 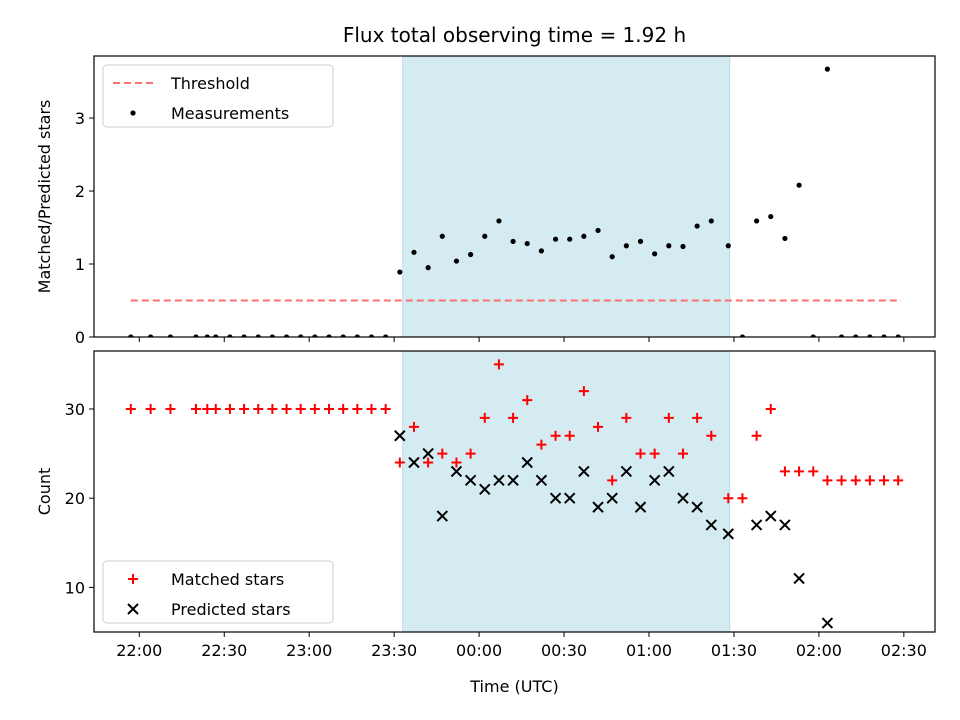 What do you see at coordinates (227, 579) in the screenshot?
I see `legend-label: Matched stars` at bounding box center [227, 579].